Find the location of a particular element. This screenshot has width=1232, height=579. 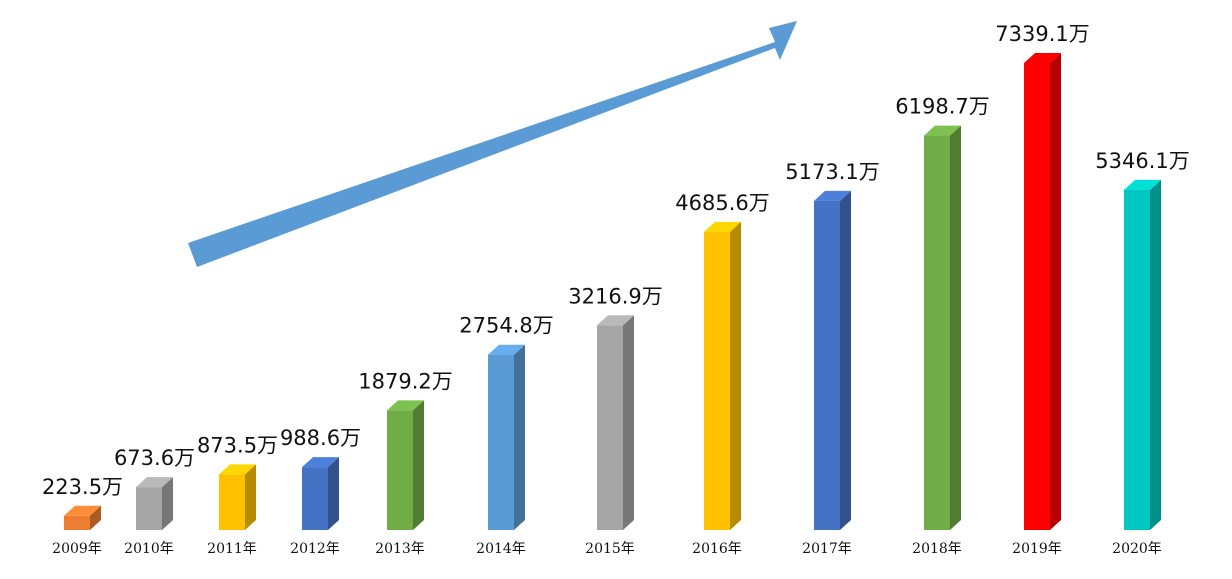

value-label: 5173.1万 is located at coordinates (832, 172).